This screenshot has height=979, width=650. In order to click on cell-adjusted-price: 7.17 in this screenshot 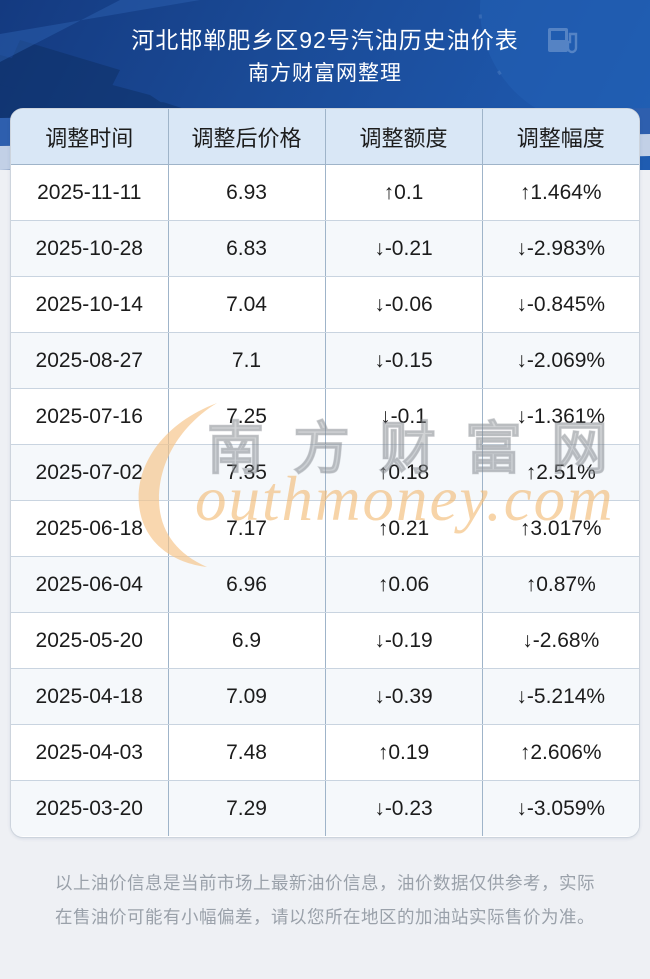, I will do `click(247, 528)`.